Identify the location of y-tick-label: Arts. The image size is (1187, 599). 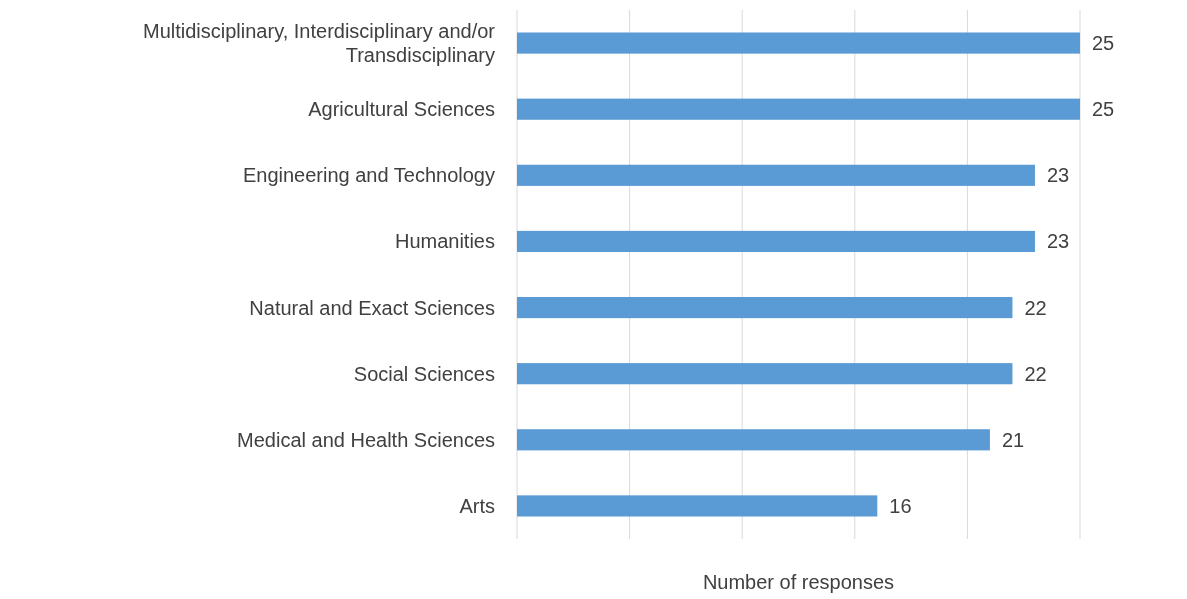
(477, 505).